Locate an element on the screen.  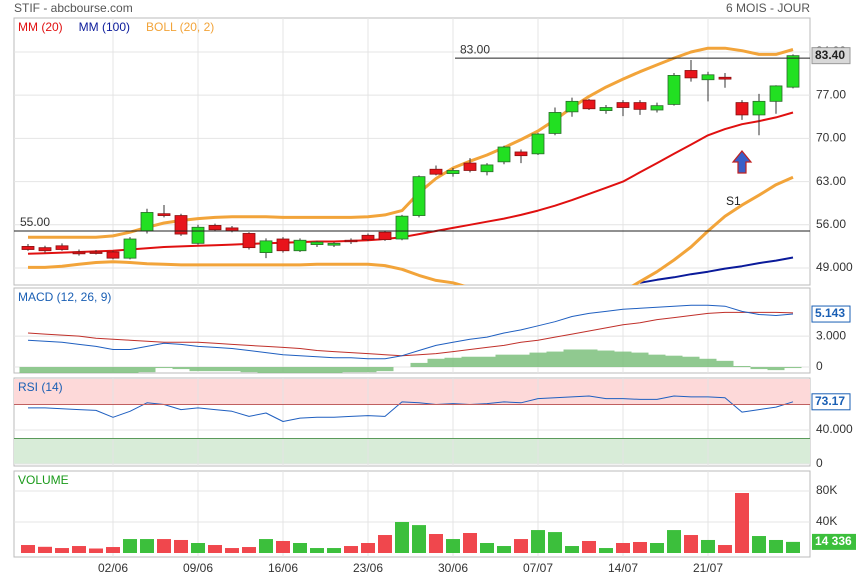
y-tick-label: 49.000 is located at coordinates (834, 267).